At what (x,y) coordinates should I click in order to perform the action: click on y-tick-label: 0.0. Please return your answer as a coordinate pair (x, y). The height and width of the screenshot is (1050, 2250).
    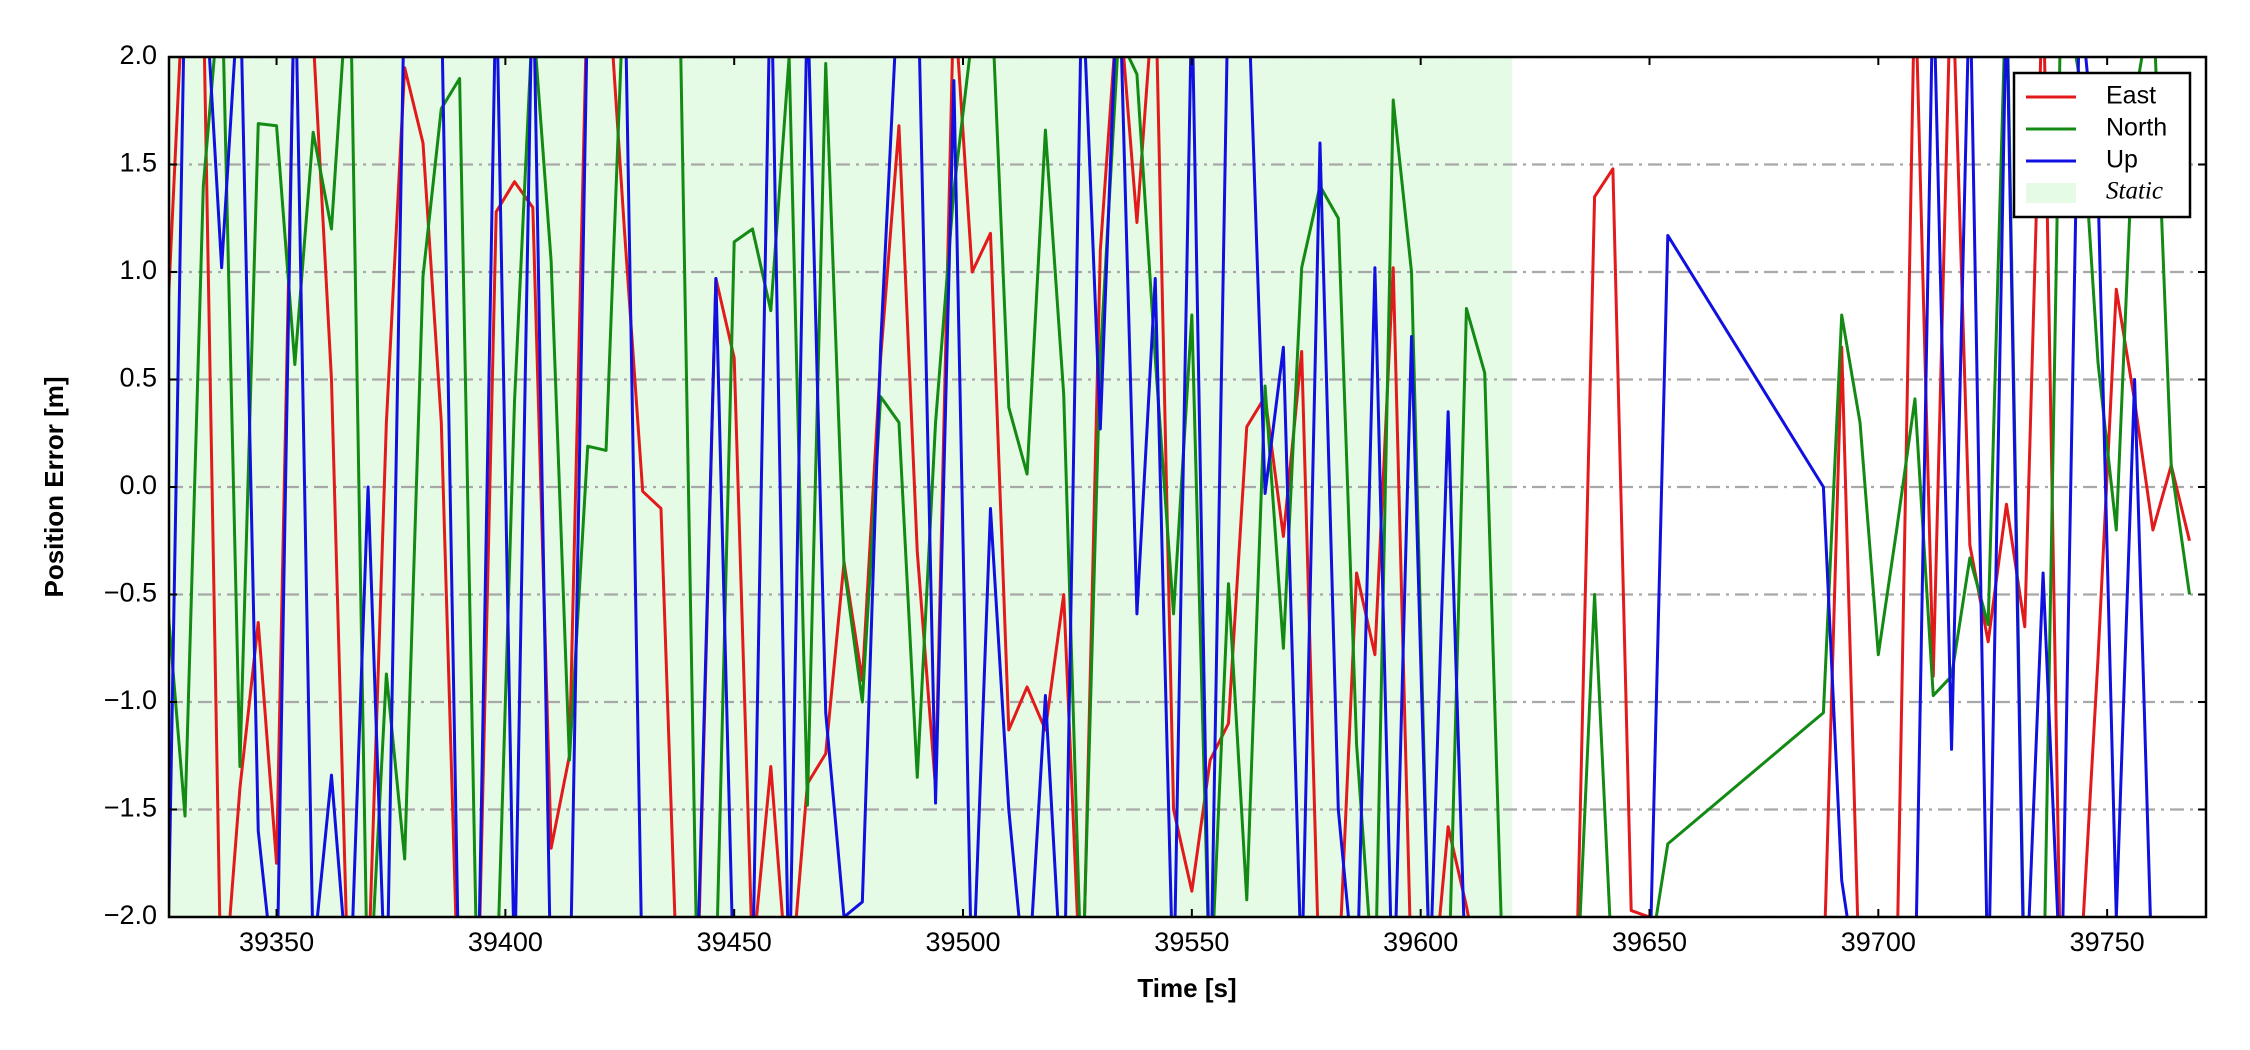
    Looking at the image, I should click on (138, 485).